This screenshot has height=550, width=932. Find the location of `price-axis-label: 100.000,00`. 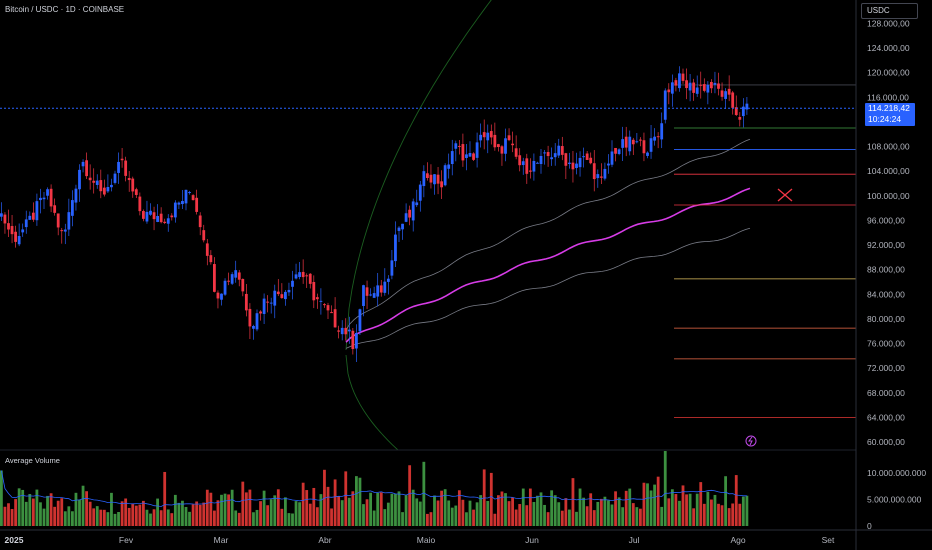

price-axis-label: 100.000,00 is located at coordinates (888, 196).